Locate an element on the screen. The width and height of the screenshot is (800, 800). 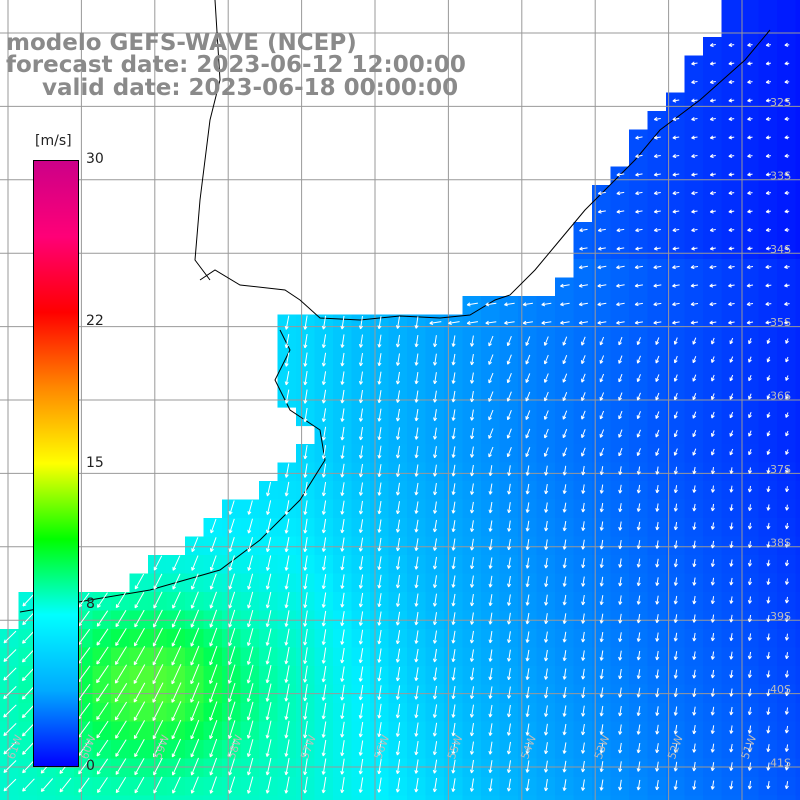
lat-label: 40S is located at coordinates (780, 689).